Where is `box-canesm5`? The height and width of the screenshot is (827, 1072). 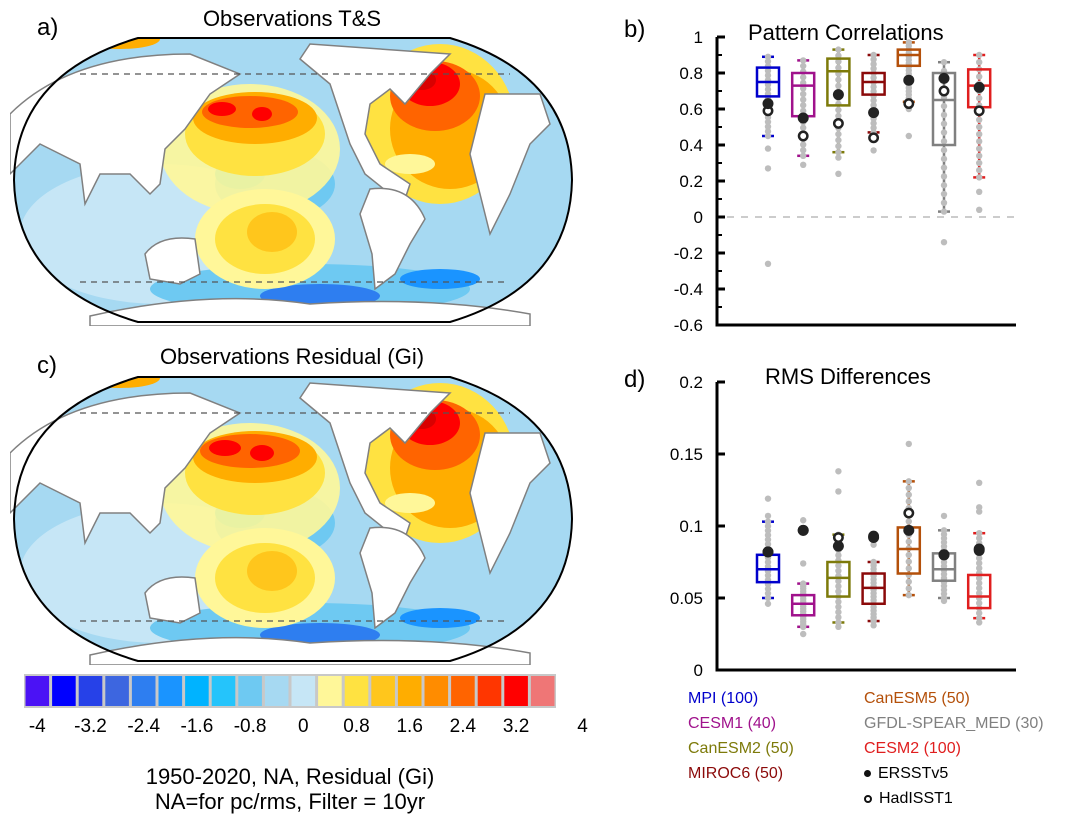
box-canesm5 is located at coordinates (909, 89).